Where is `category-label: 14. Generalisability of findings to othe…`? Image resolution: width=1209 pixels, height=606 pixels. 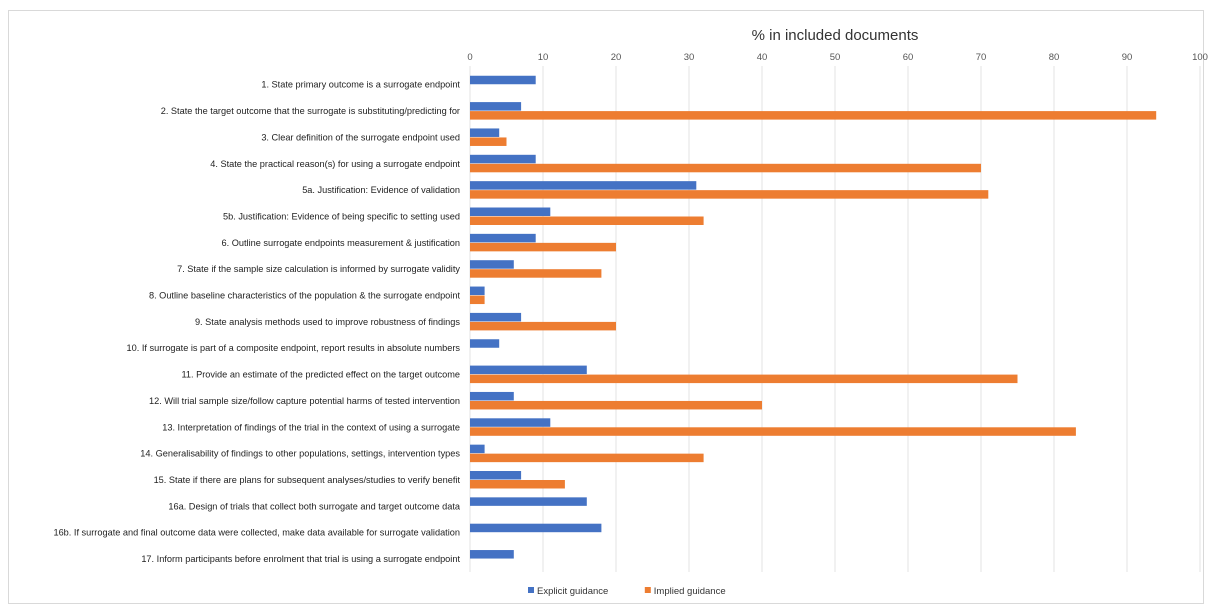
category-label: 14. Generalisability of findings to othe… is located at coordinates (300, 454).